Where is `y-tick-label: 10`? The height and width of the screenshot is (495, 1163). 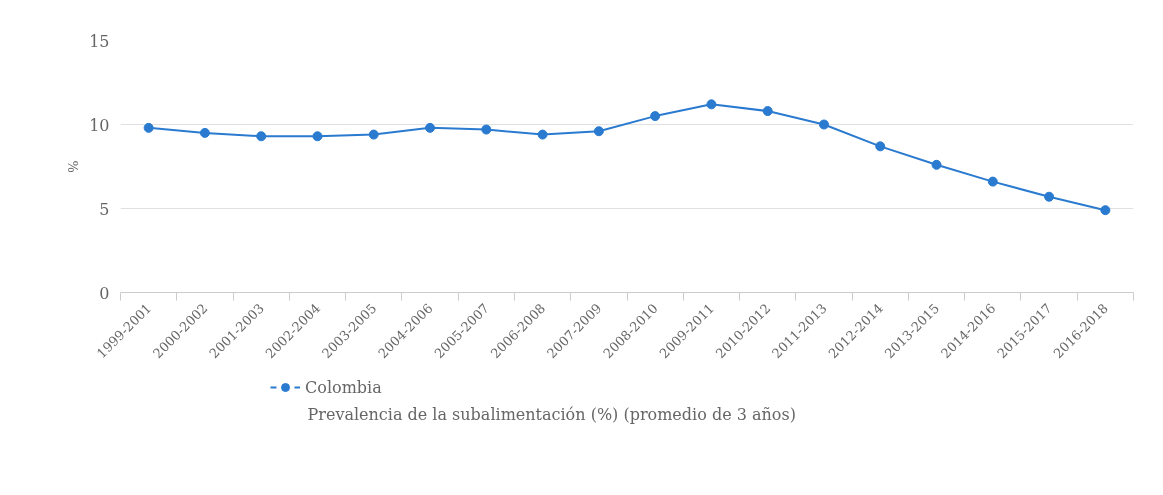 y-tick-label: 10 is located at coordinates (99, 125).